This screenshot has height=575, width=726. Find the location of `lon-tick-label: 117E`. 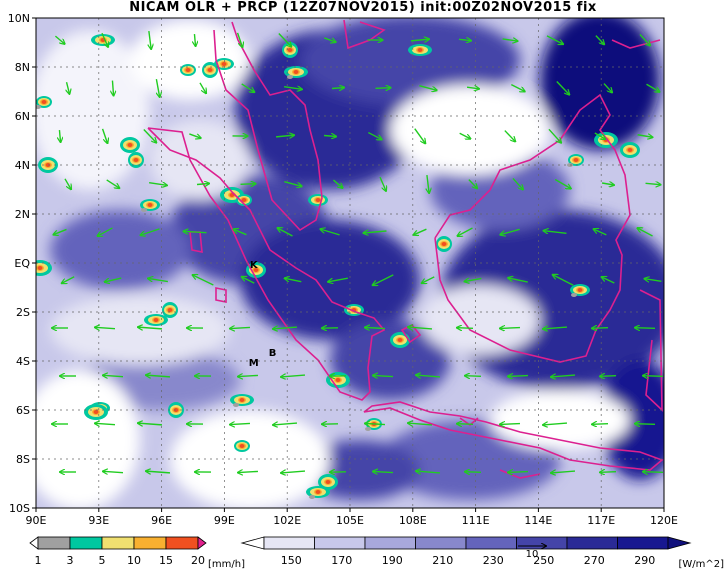

lon-tick-label: 117E is located at coordinates (601, 520).